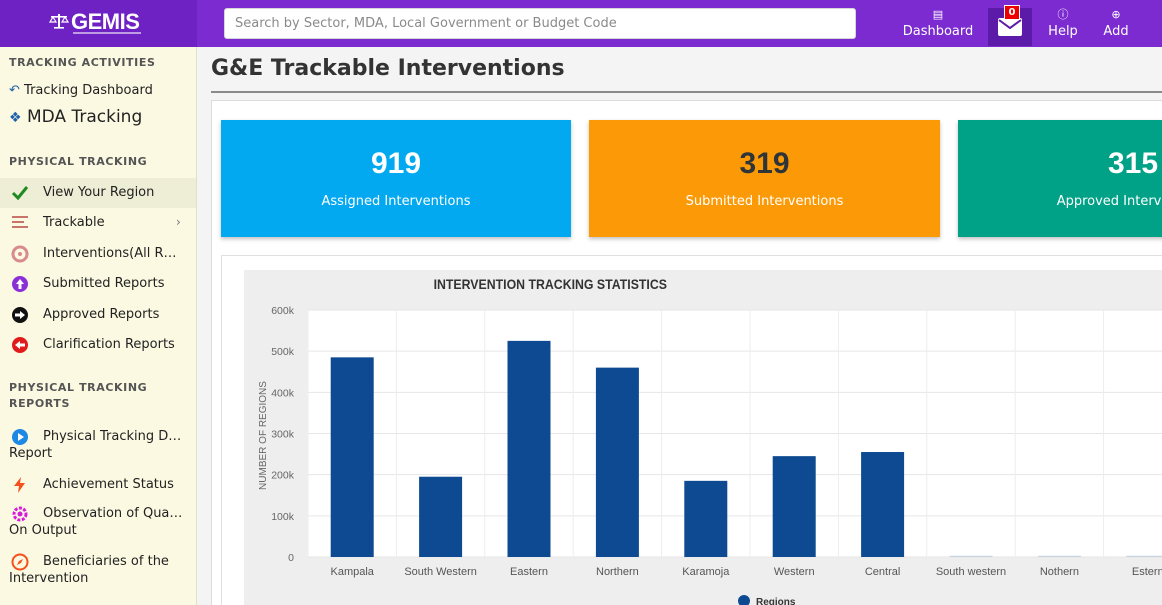 The image size is (1162, 605). I want to click on nav-help-label: Help, so click(1063, 31).